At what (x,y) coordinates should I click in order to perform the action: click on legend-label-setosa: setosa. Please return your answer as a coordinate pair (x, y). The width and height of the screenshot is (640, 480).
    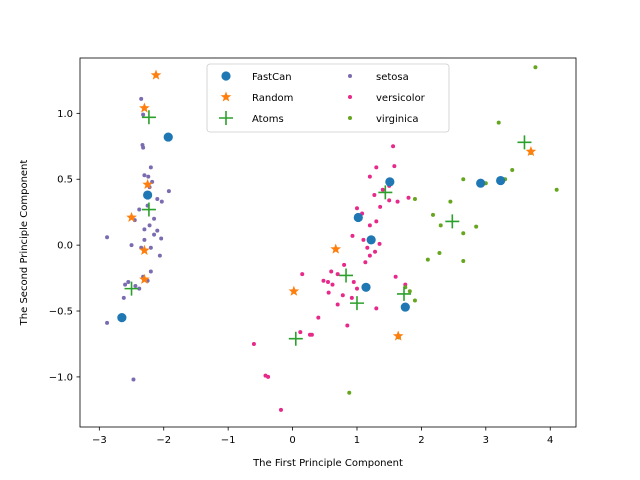
    Looking at the image, I should click on (392, 77).